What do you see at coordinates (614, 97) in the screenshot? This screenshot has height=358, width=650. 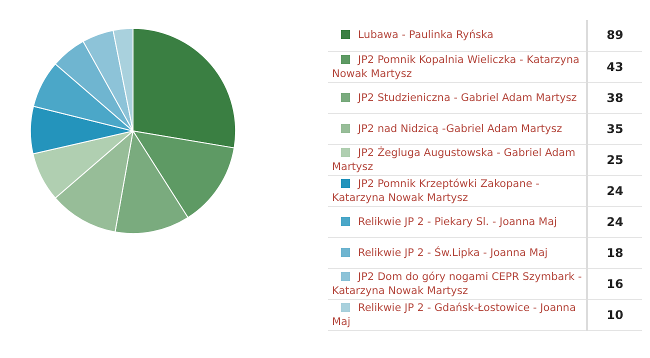 I see `data-label: 38` at bounding box center [614, 97].